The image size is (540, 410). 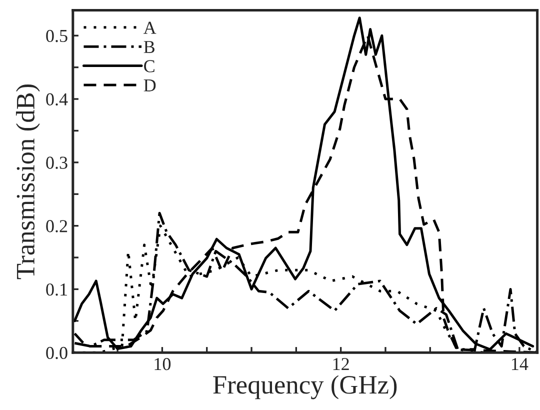 What do you see at coordinates (149, 66) in the screenshot?
I see `legend-label: C` at bounding box center [149, 66].